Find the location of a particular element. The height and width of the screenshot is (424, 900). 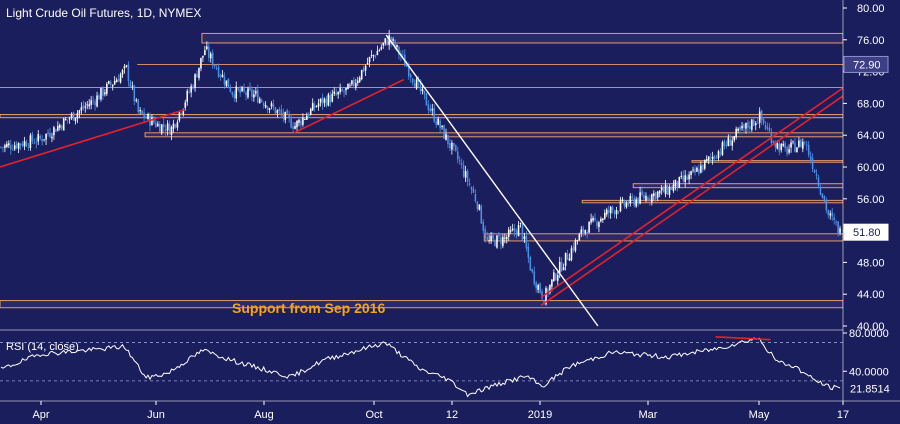

y-tick-label: 48.00 is located at coordinates (871, 263).